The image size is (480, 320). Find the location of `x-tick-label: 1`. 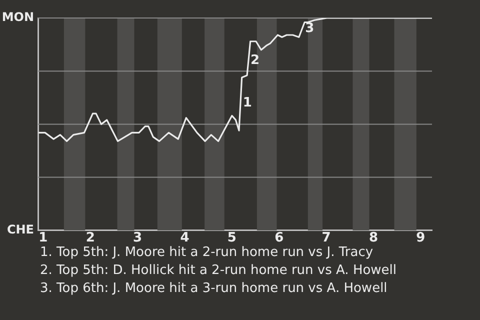

x-tick-label: 1 is located at coordinates (43, 238).